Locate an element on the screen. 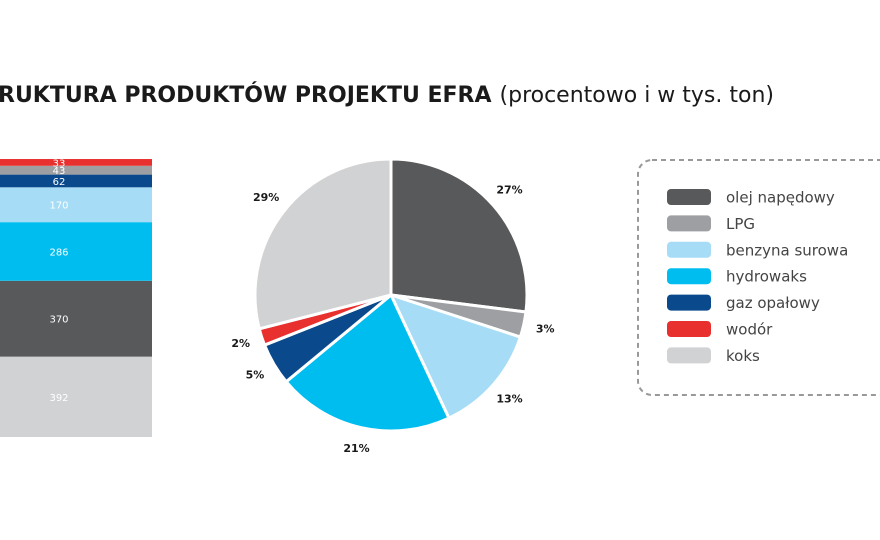 The image size is (880, 540). bar-label: 370 is located at coordinates (58, 320).